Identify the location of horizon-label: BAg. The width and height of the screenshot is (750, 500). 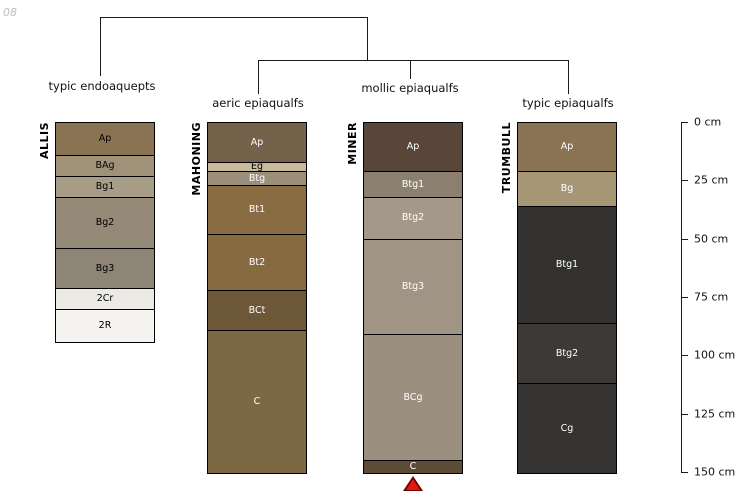
(105, 165).